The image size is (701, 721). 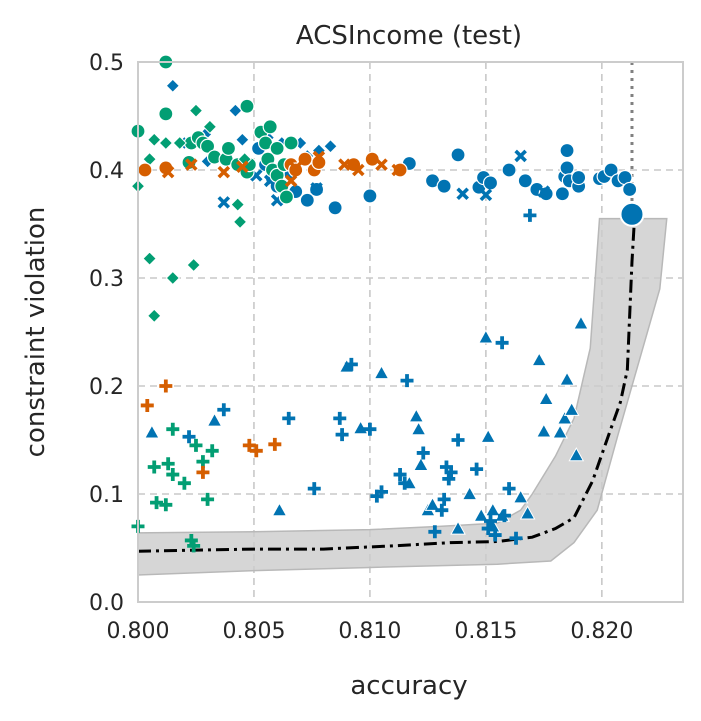 I want to click on y-axis-label: constraint violation, so click(x=36, y=332).